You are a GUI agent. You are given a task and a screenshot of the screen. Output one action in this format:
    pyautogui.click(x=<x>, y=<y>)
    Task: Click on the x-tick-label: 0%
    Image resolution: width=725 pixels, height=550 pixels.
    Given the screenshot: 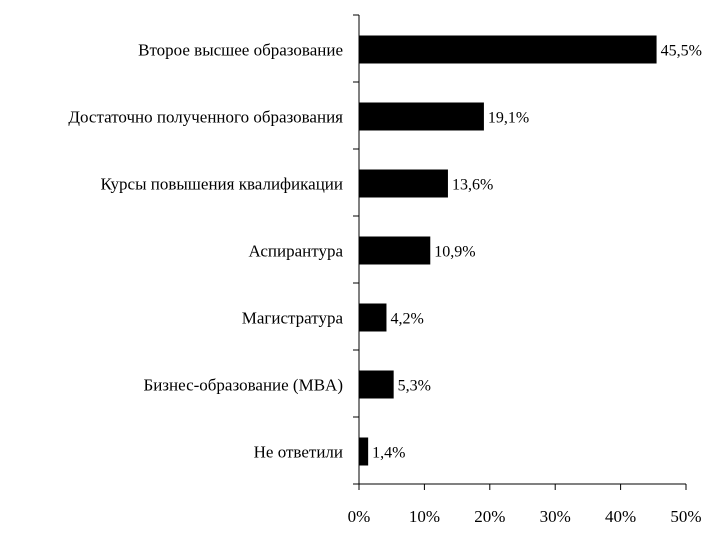 What is the action you would take?
    pyautogui.click(x=359, y=516)
    